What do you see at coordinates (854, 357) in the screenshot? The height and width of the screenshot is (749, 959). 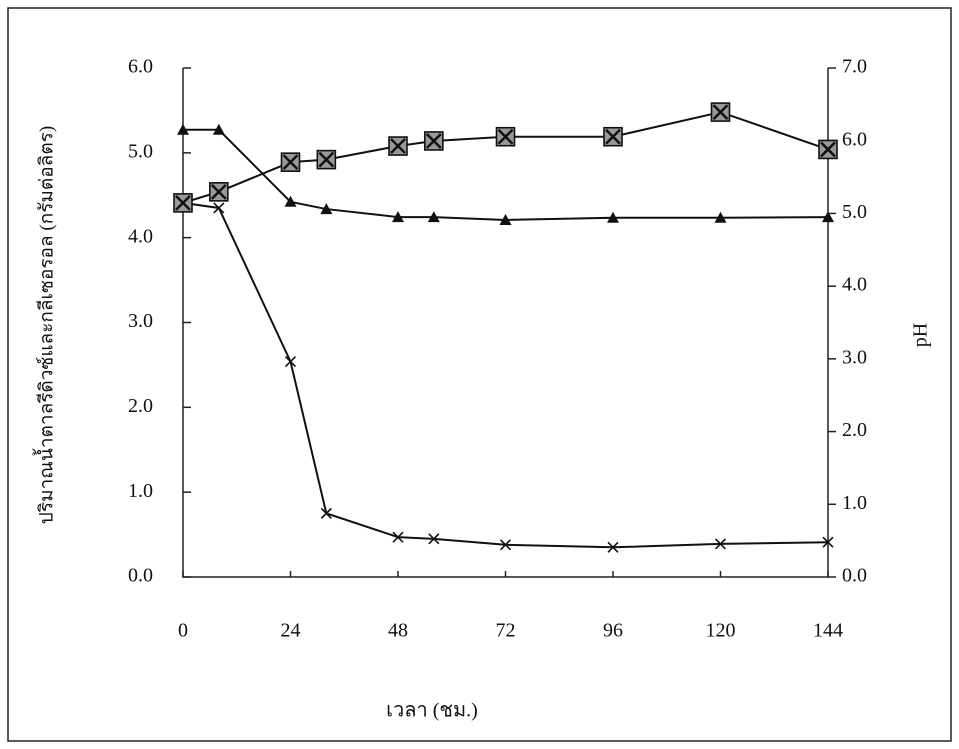 I see `y2-tick-label: 3.0` at bounding box center [854, 357].